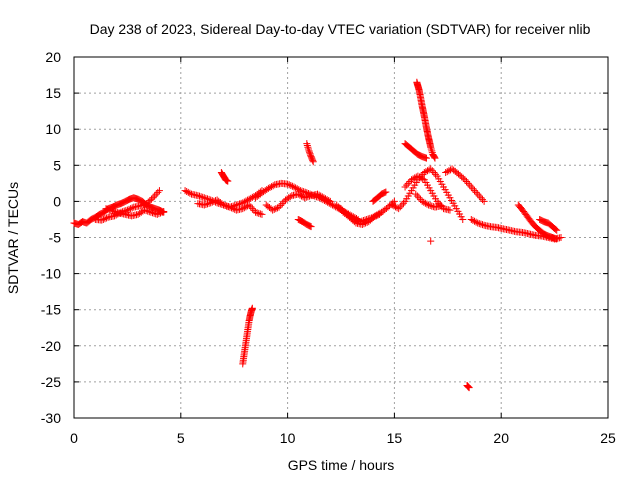 This screenshot has width=640, height=480. Describe the element at coordinates (51, 310) in the screenshot. I see `y-tick-label: -15` at that location.